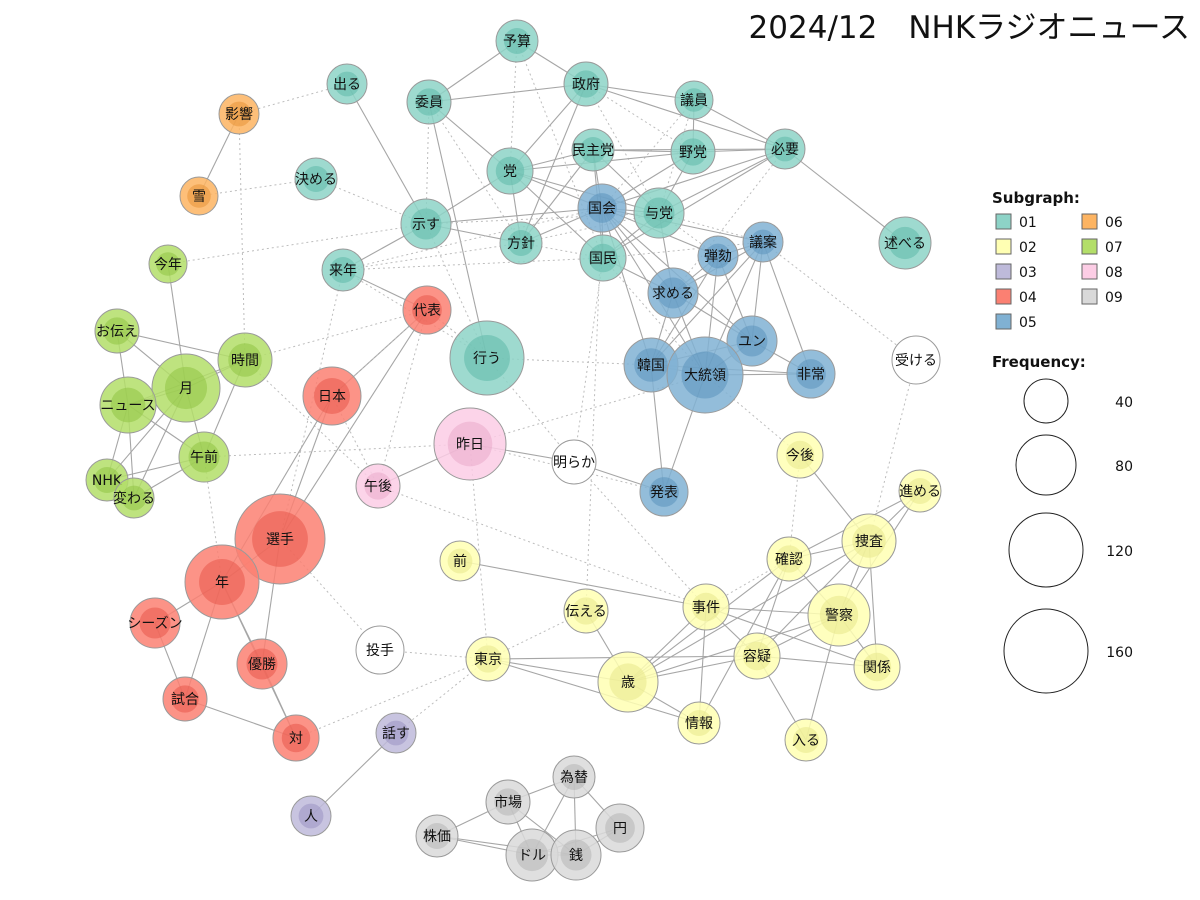  I want to click on word-node: 今後, so click(800, 455).